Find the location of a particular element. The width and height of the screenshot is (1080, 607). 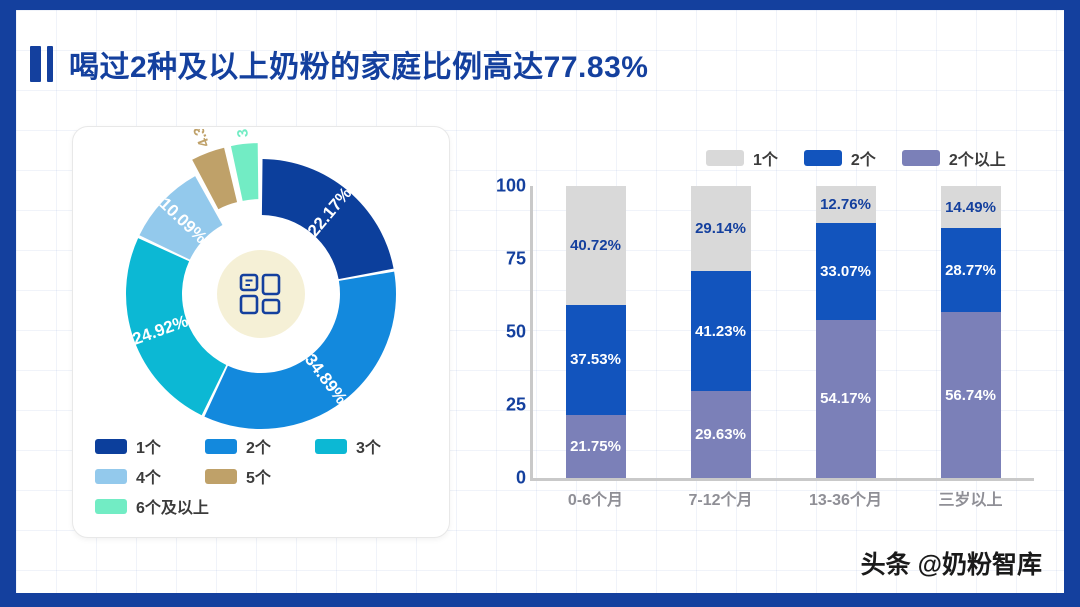

bar-segment-label: 12.76% is located at coordinates (845, 205).